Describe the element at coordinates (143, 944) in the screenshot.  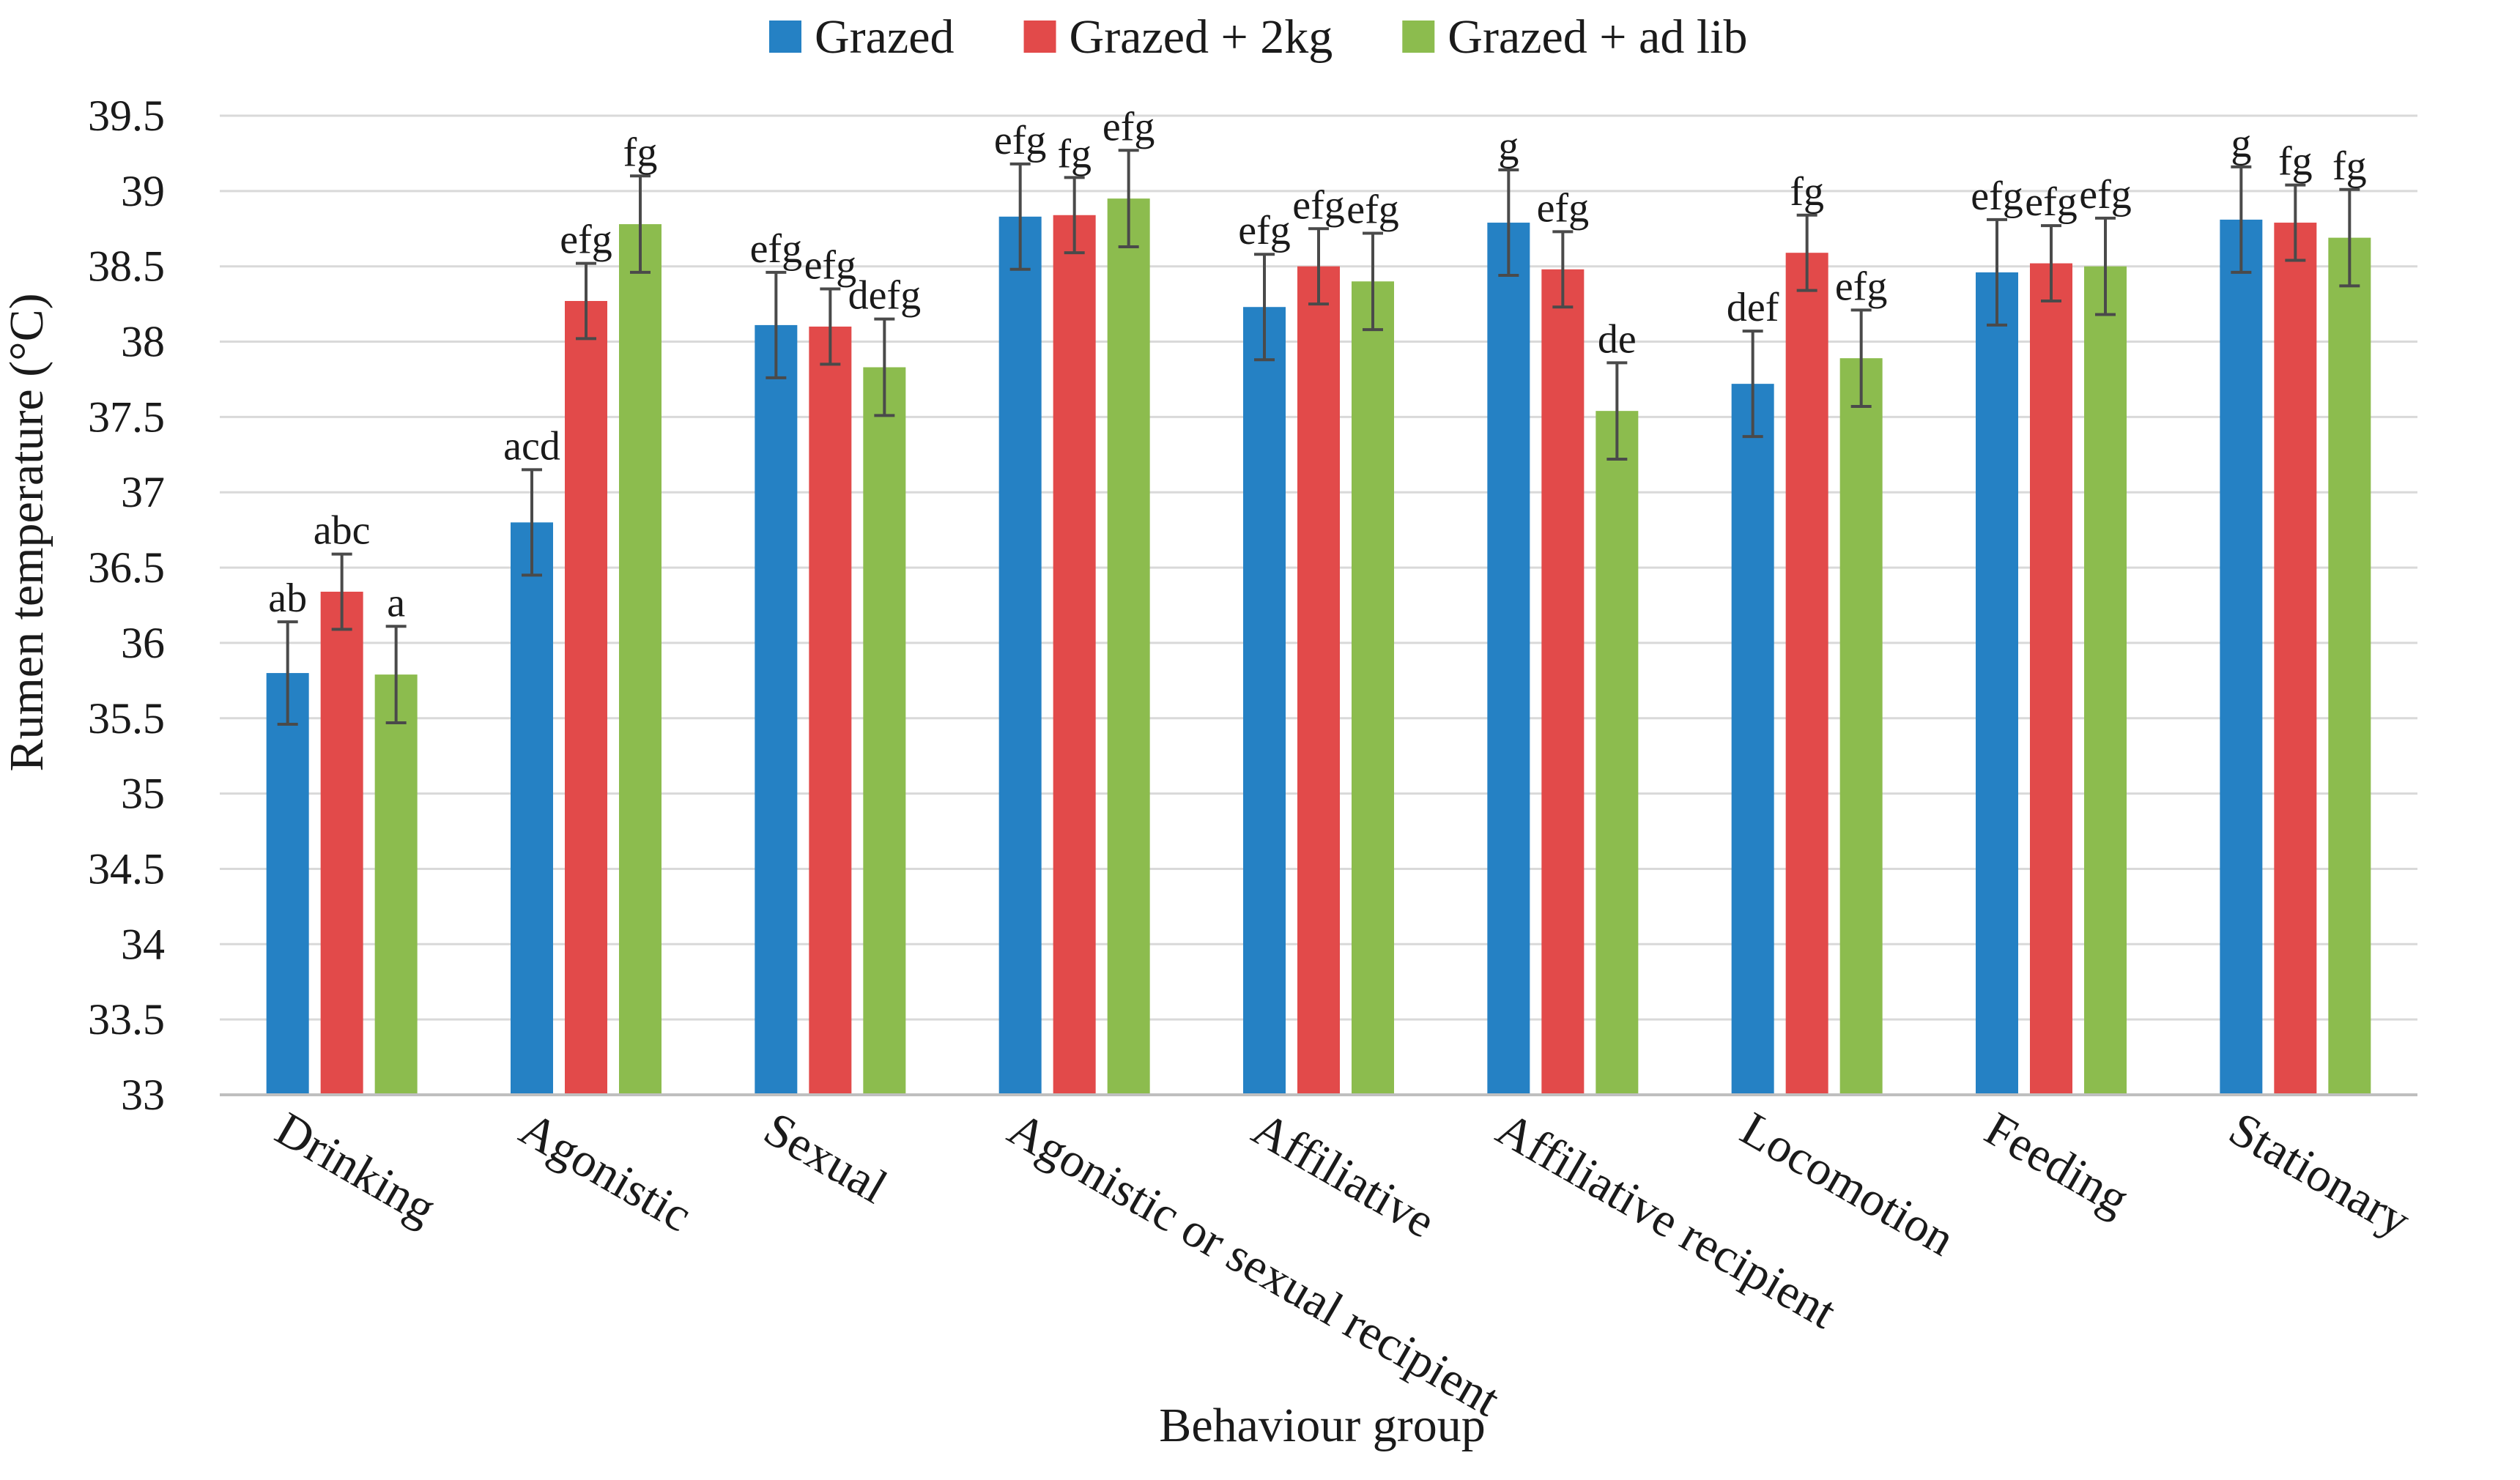
I see `y-tick-label: 34` at that location.